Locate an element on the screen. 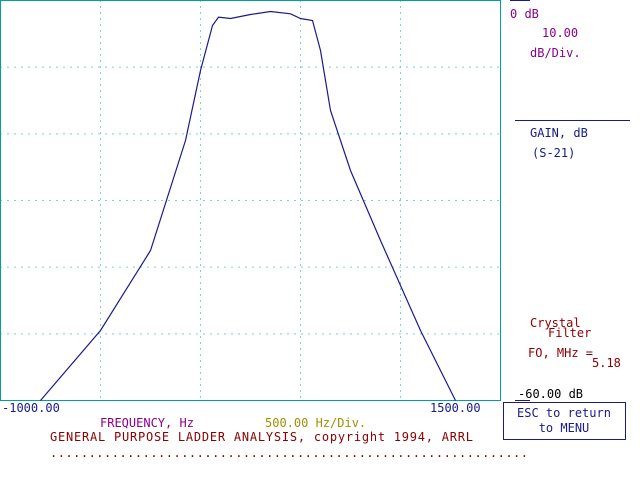 This screenshot has height=480, width=640. esc-button is located at coordinates (564, 421).